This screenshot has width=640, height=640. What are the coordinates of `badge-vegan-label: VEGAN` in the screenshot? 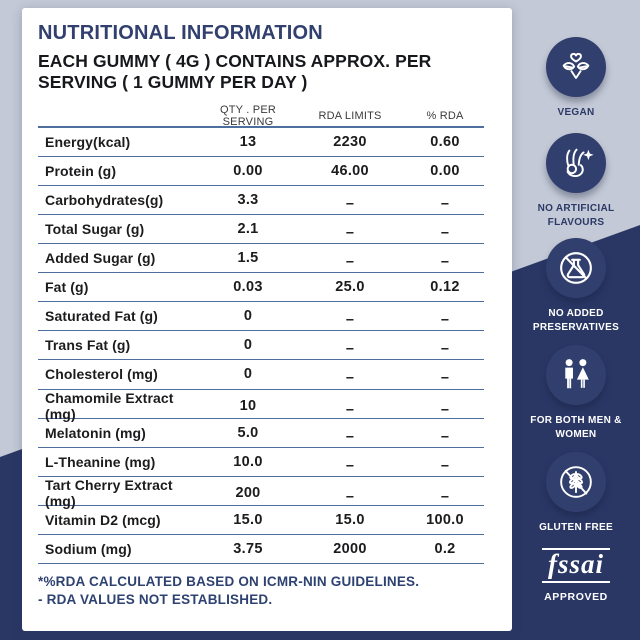 It's located at (576, 112).